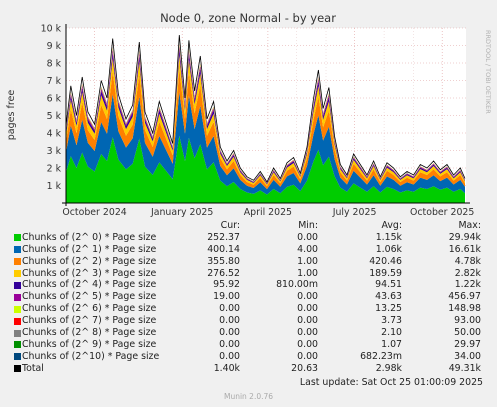  Describe the element at coordinates (268, 212) in the screenshot. I see `x-tick-label: April 2025` at that location.